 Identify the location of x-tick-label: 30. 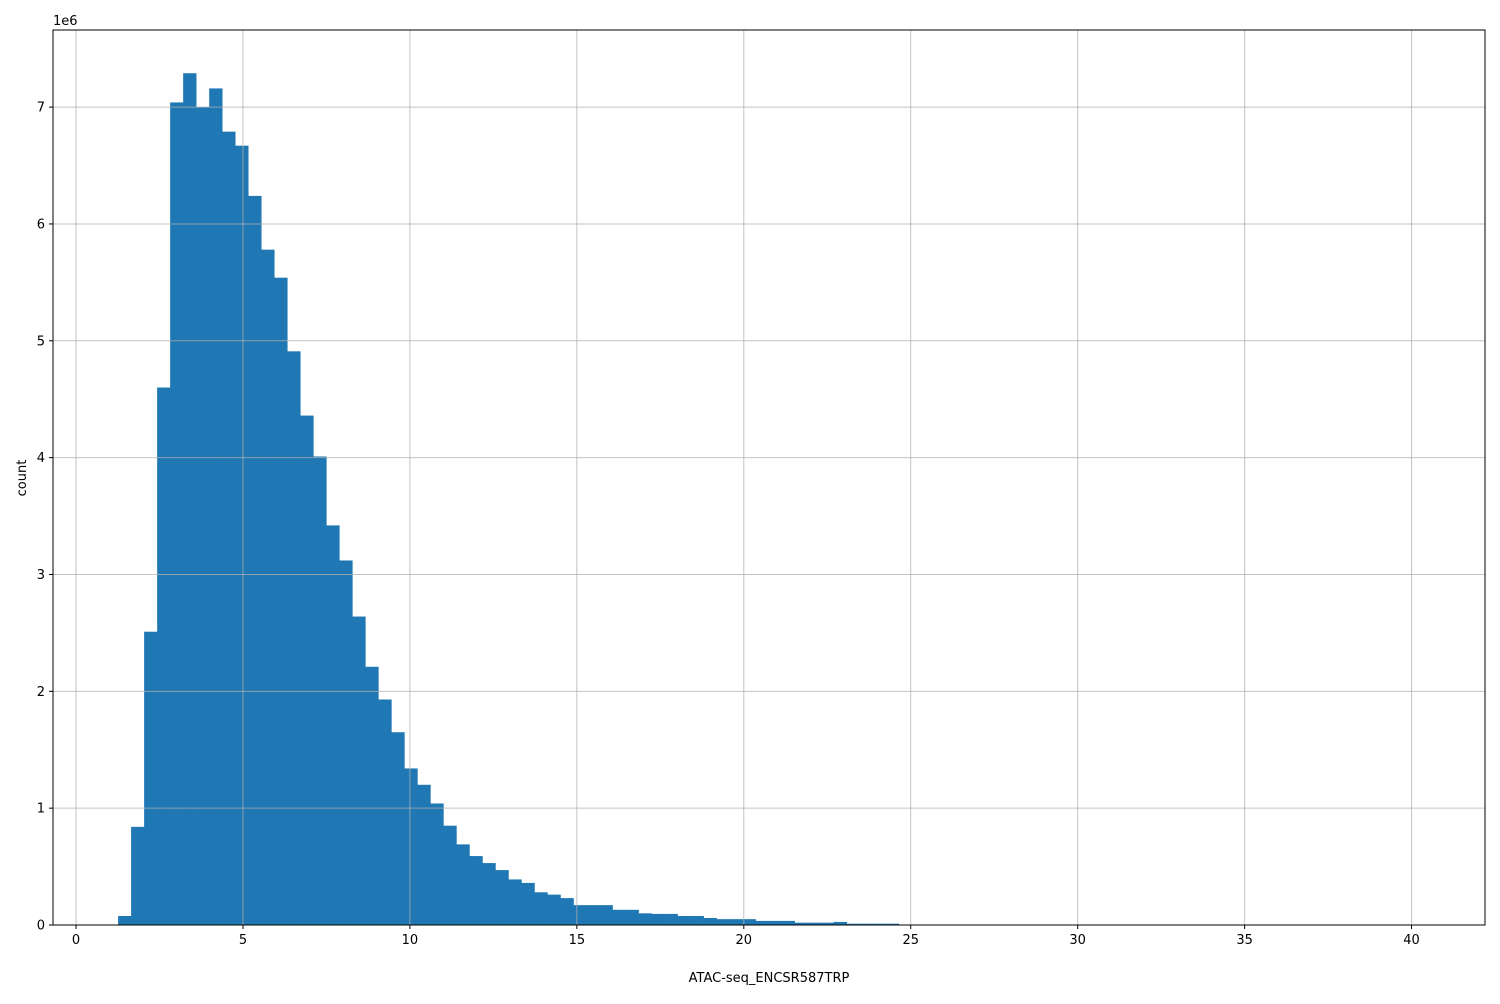
(1077, 940).